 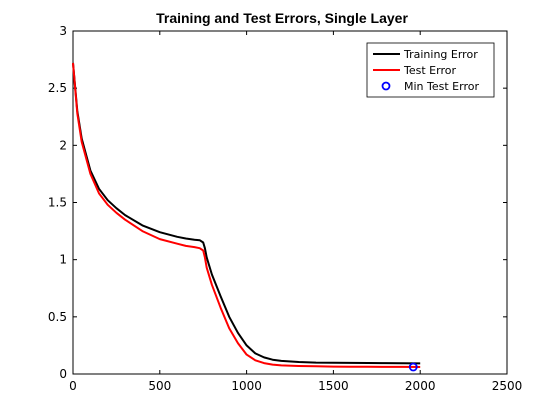 I want to click on min-test-error-marker, so click(x=413, y=367).